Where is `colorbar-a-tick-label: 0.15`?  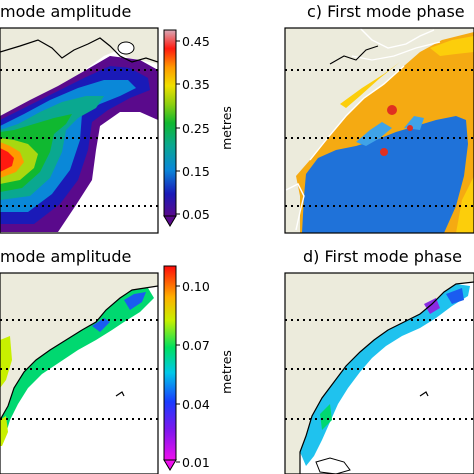 colorbar-a-tick-label: 0.15 is located at coordinates (196, 171).